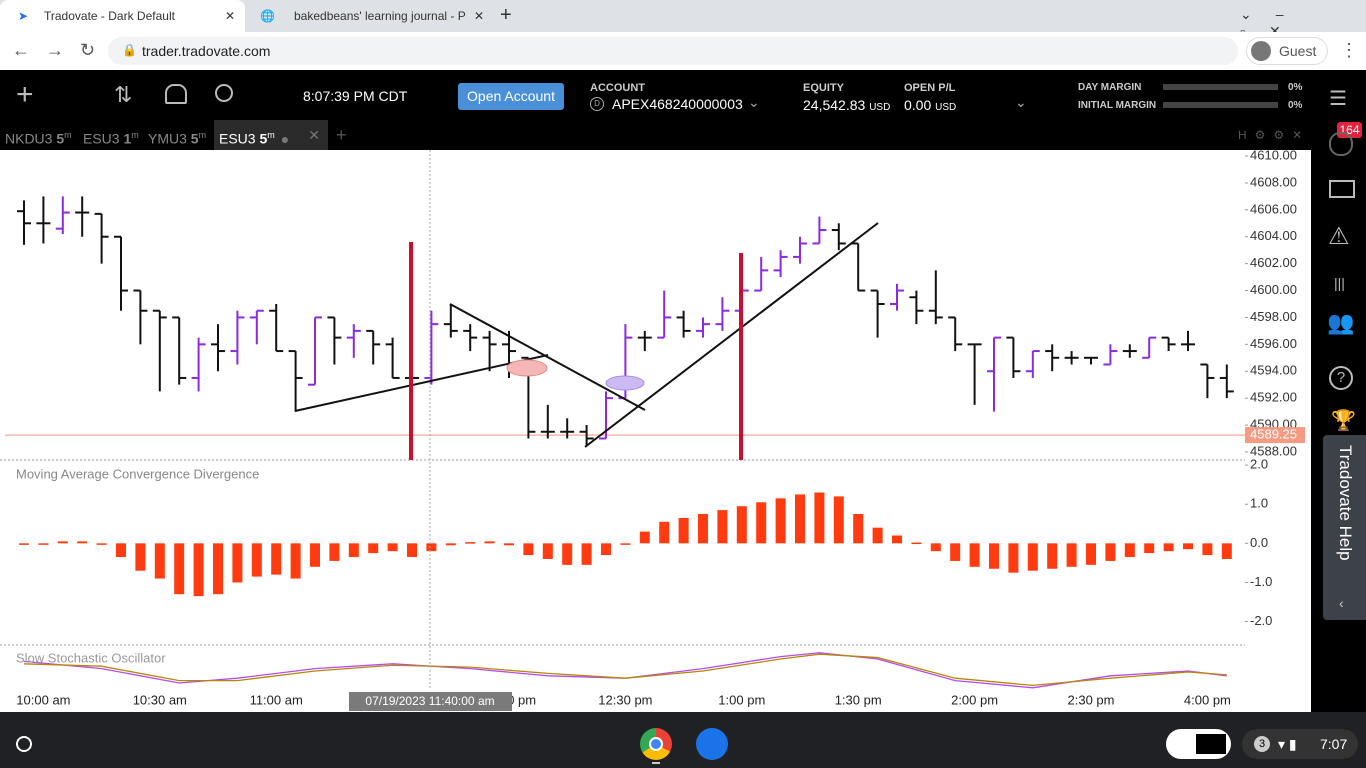 The height and width of the screenshot is (768, 1366). I want to click on x-tick-label: 2:00 pm, so click(974, 699).